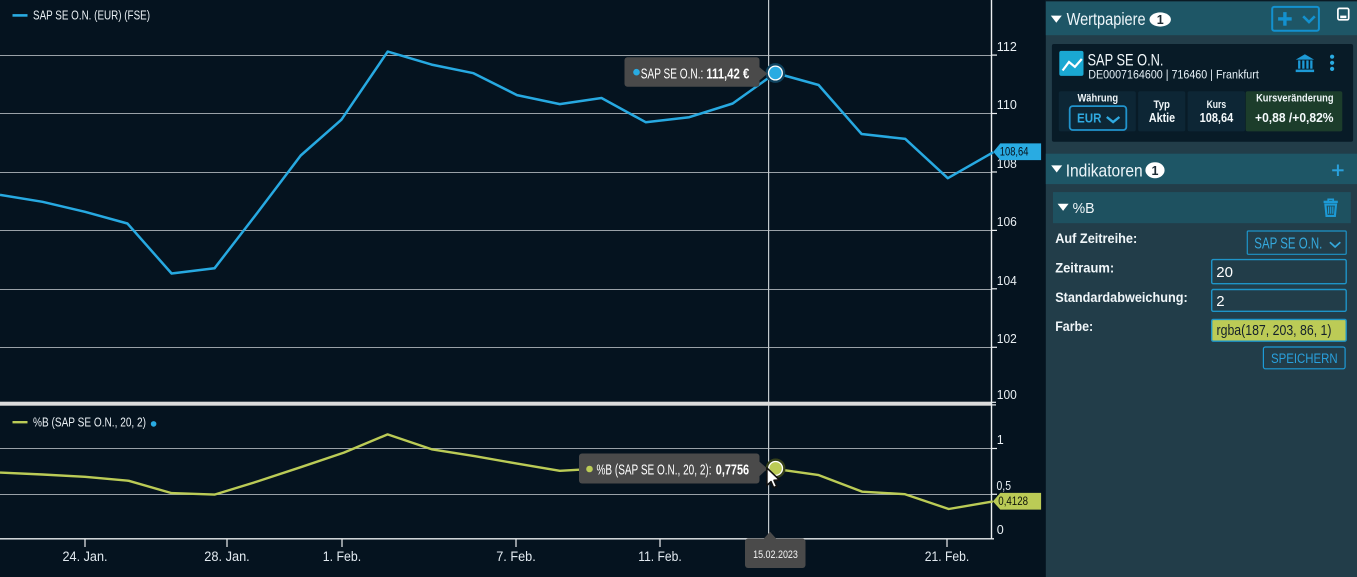  I want to click on svg-text: %B (SAP SE O.N., 20, 2), so click(89, 423).